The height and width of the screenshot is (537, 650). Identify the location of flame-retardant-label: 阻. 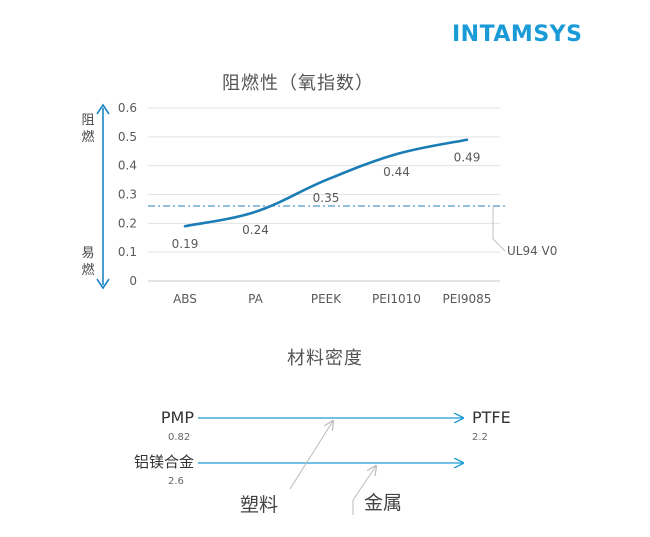
(87, 120).